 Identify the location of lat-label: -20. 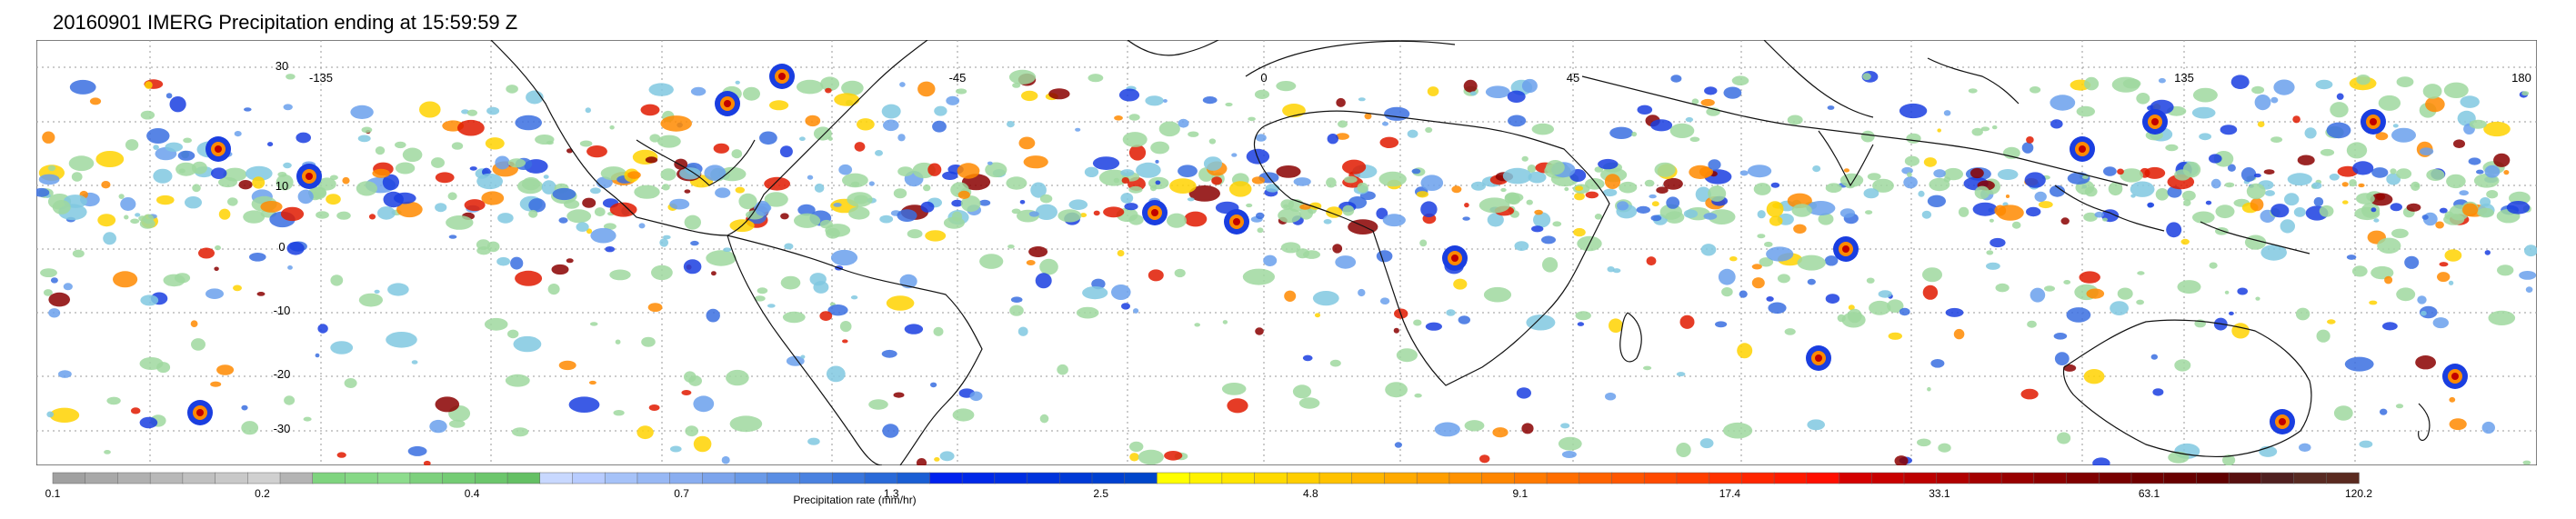
(283, 374).